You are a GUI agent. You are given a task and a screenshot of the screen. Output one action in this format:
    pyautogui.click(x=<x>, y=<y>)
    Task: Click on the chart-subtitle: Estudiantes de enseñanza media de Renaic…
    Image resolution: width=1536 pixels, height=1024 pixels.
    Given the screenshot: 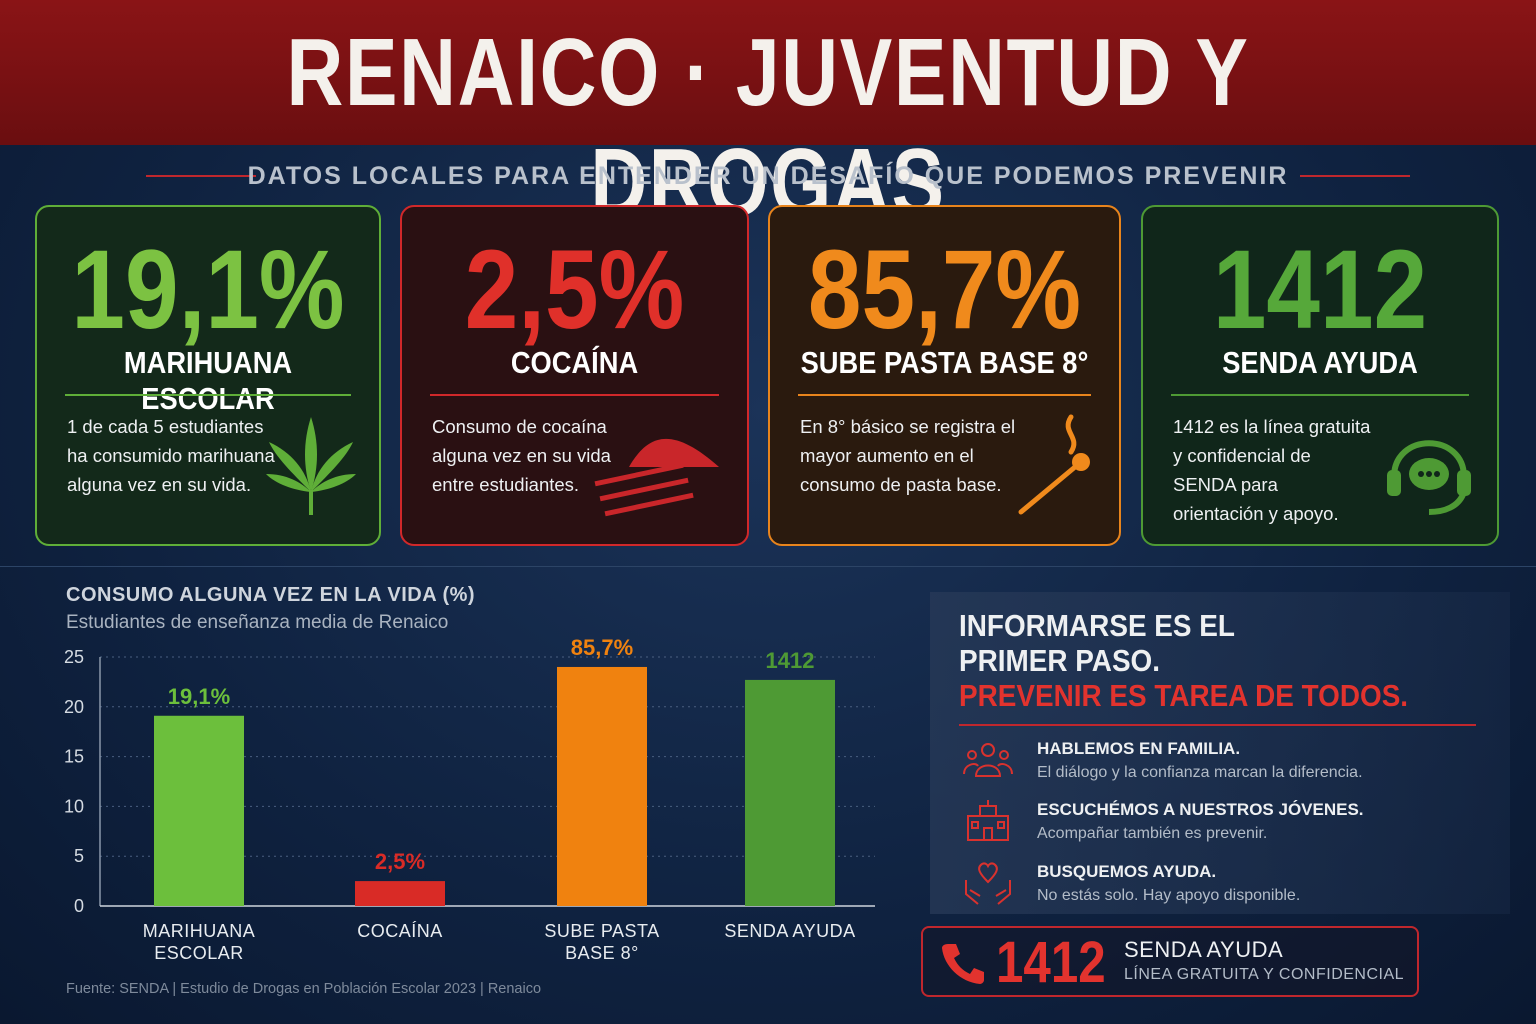 What is the action you would take?
    pyautogui.click(x=257, y=622)
    